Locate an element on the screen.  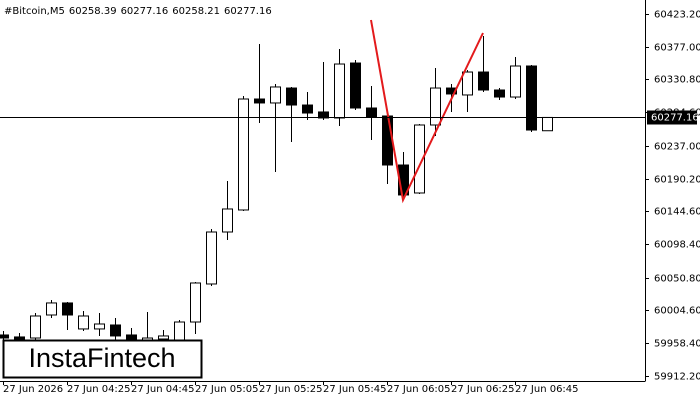
chart-title: #Bitcoin,M5 is located at coordinates (34, 11).